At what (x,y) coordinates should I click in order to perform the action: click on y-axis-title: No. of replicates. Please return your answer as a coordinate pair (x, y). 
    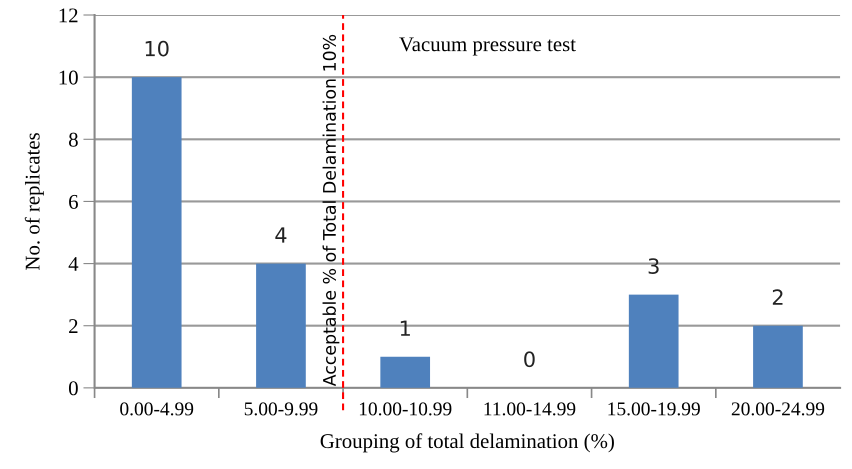
    Looking at the image, I should click on (34, 201).